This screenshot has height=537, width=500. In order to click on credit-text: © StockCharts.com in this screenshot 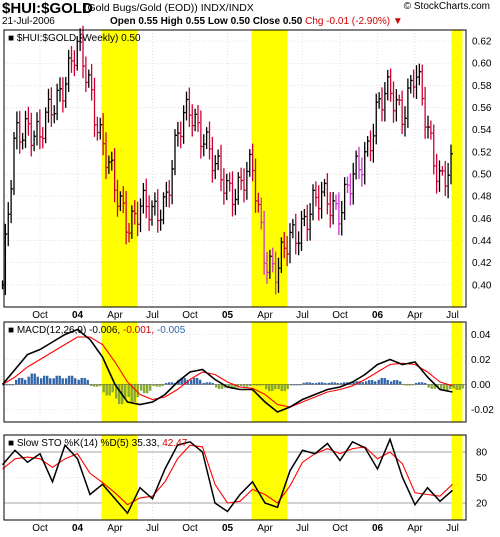, I will do `click(446, 6)`.